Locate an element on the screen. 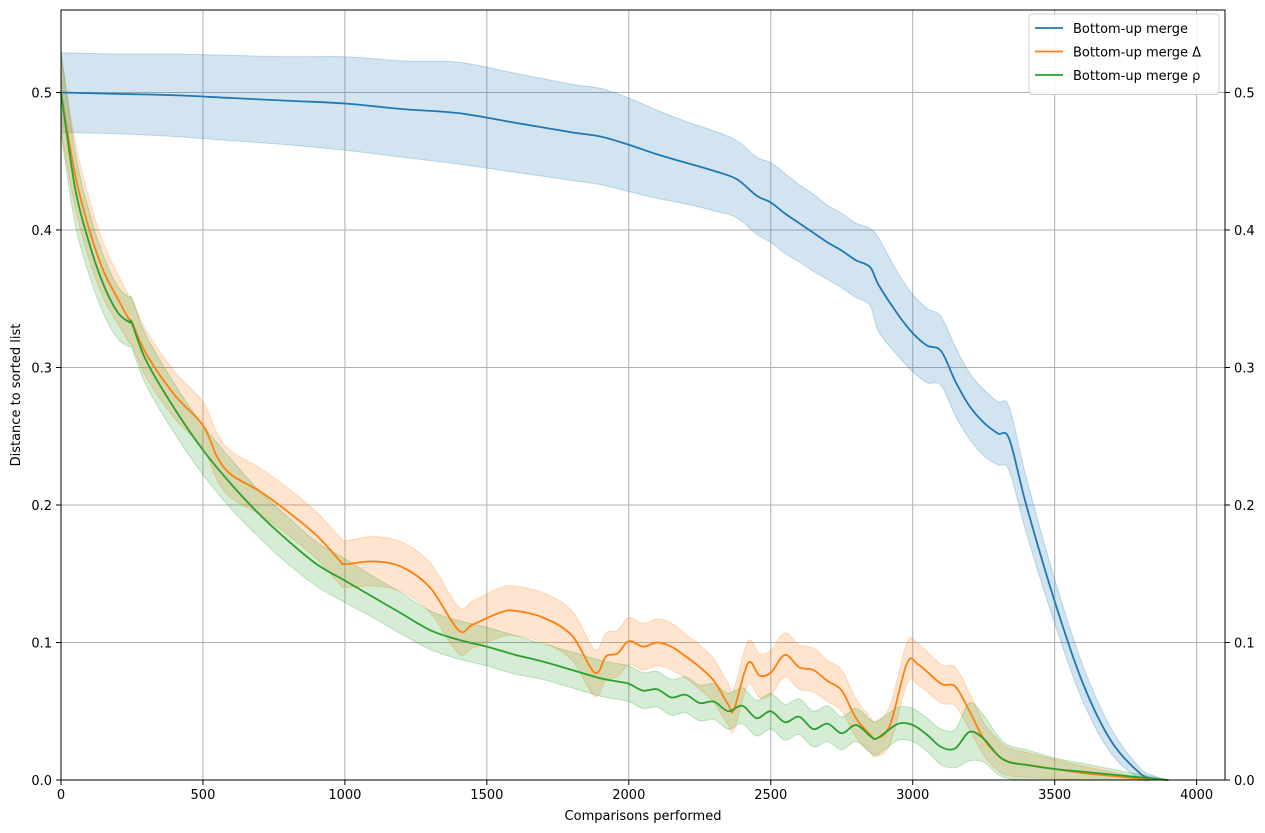  y-tick-label-right: 0.5 is located at coordinates (1244, 94).